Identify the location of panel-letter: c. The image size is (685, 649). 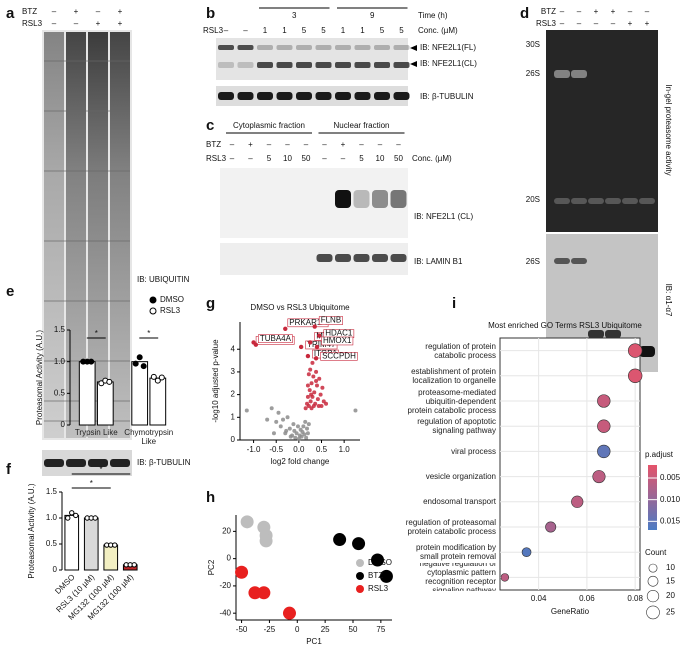
(210, 125).